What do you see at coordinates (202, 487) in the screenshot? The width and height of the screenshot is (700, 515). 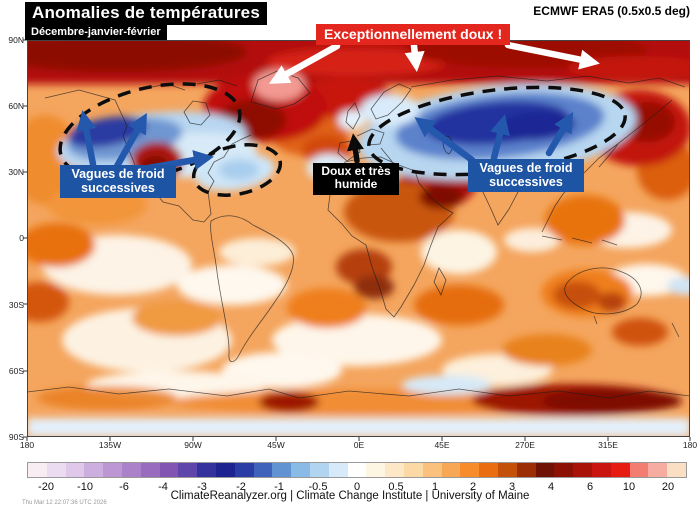 I see `cbar-tick: -3` at bounding box center [202, 487].